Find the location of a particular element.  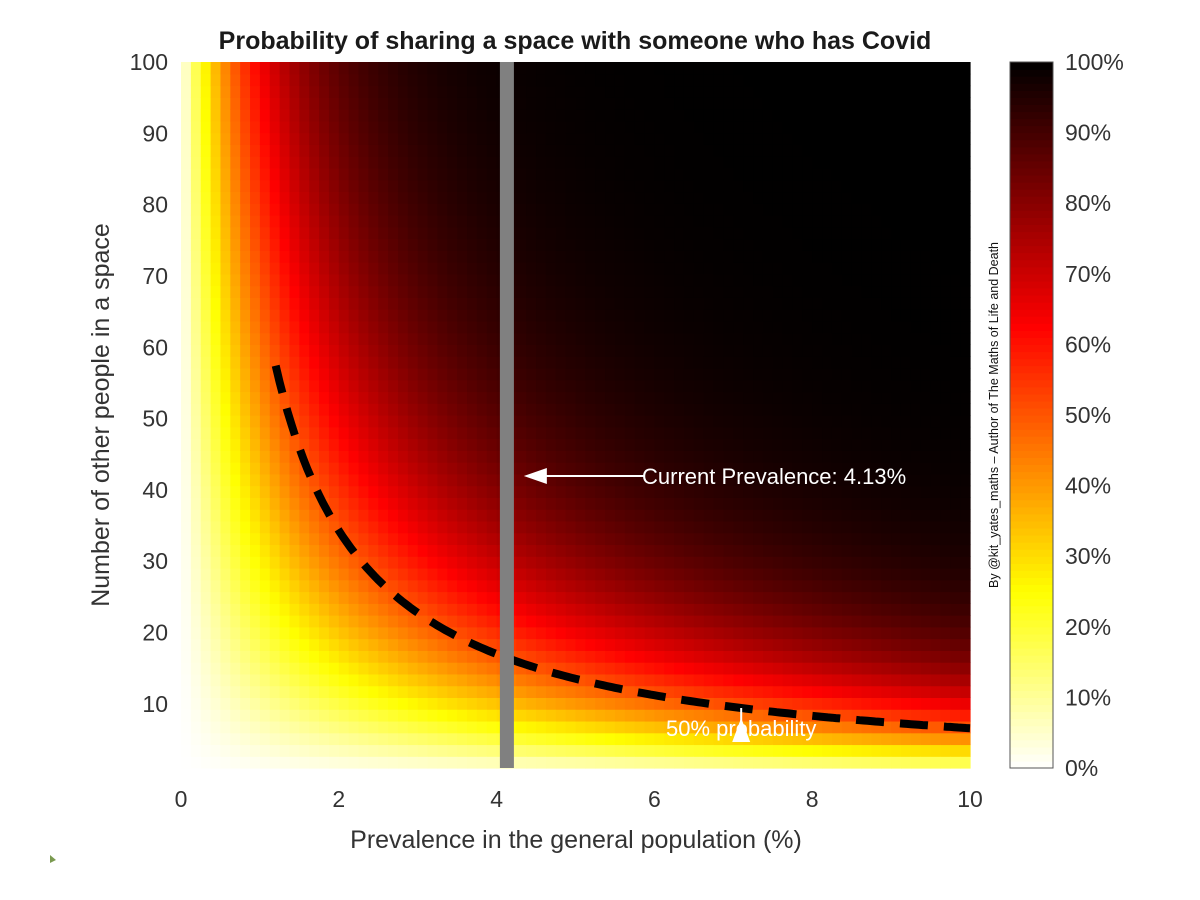

y-tick-label: 70 is located at coordinates (155, 276).